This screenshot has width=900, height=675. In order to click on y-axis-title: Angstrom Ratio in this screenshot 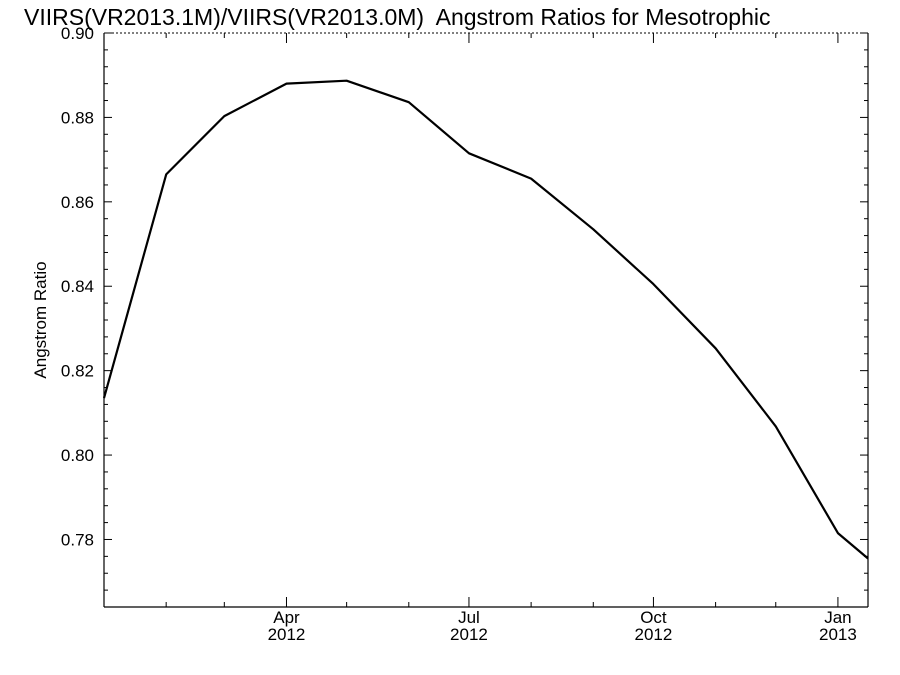, I will do `click(40, 319)`.